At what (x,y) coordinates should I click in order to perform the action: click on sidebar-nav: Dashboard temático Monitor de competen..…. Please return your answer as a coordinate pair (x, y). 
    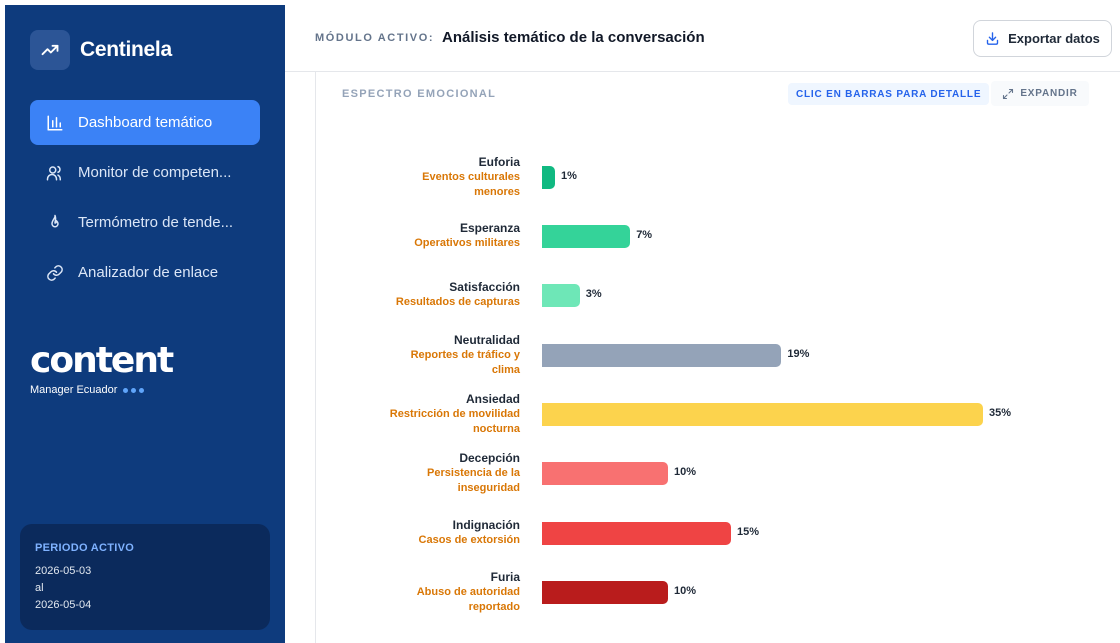
    Looking at the image, I should click on (145, 200).